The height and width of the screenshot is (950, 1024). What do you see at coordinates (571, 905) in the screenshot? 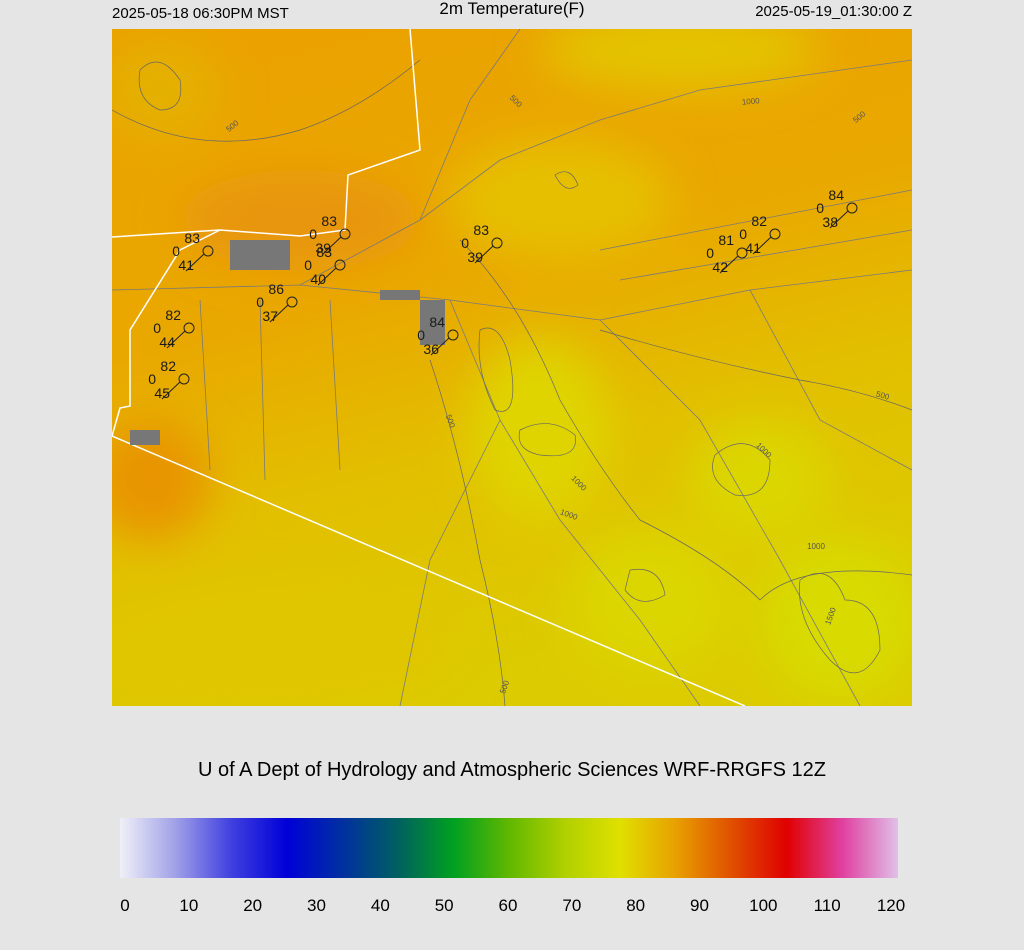
I see `colorbar-tick-label: 70` at bounding box center [571, 905].